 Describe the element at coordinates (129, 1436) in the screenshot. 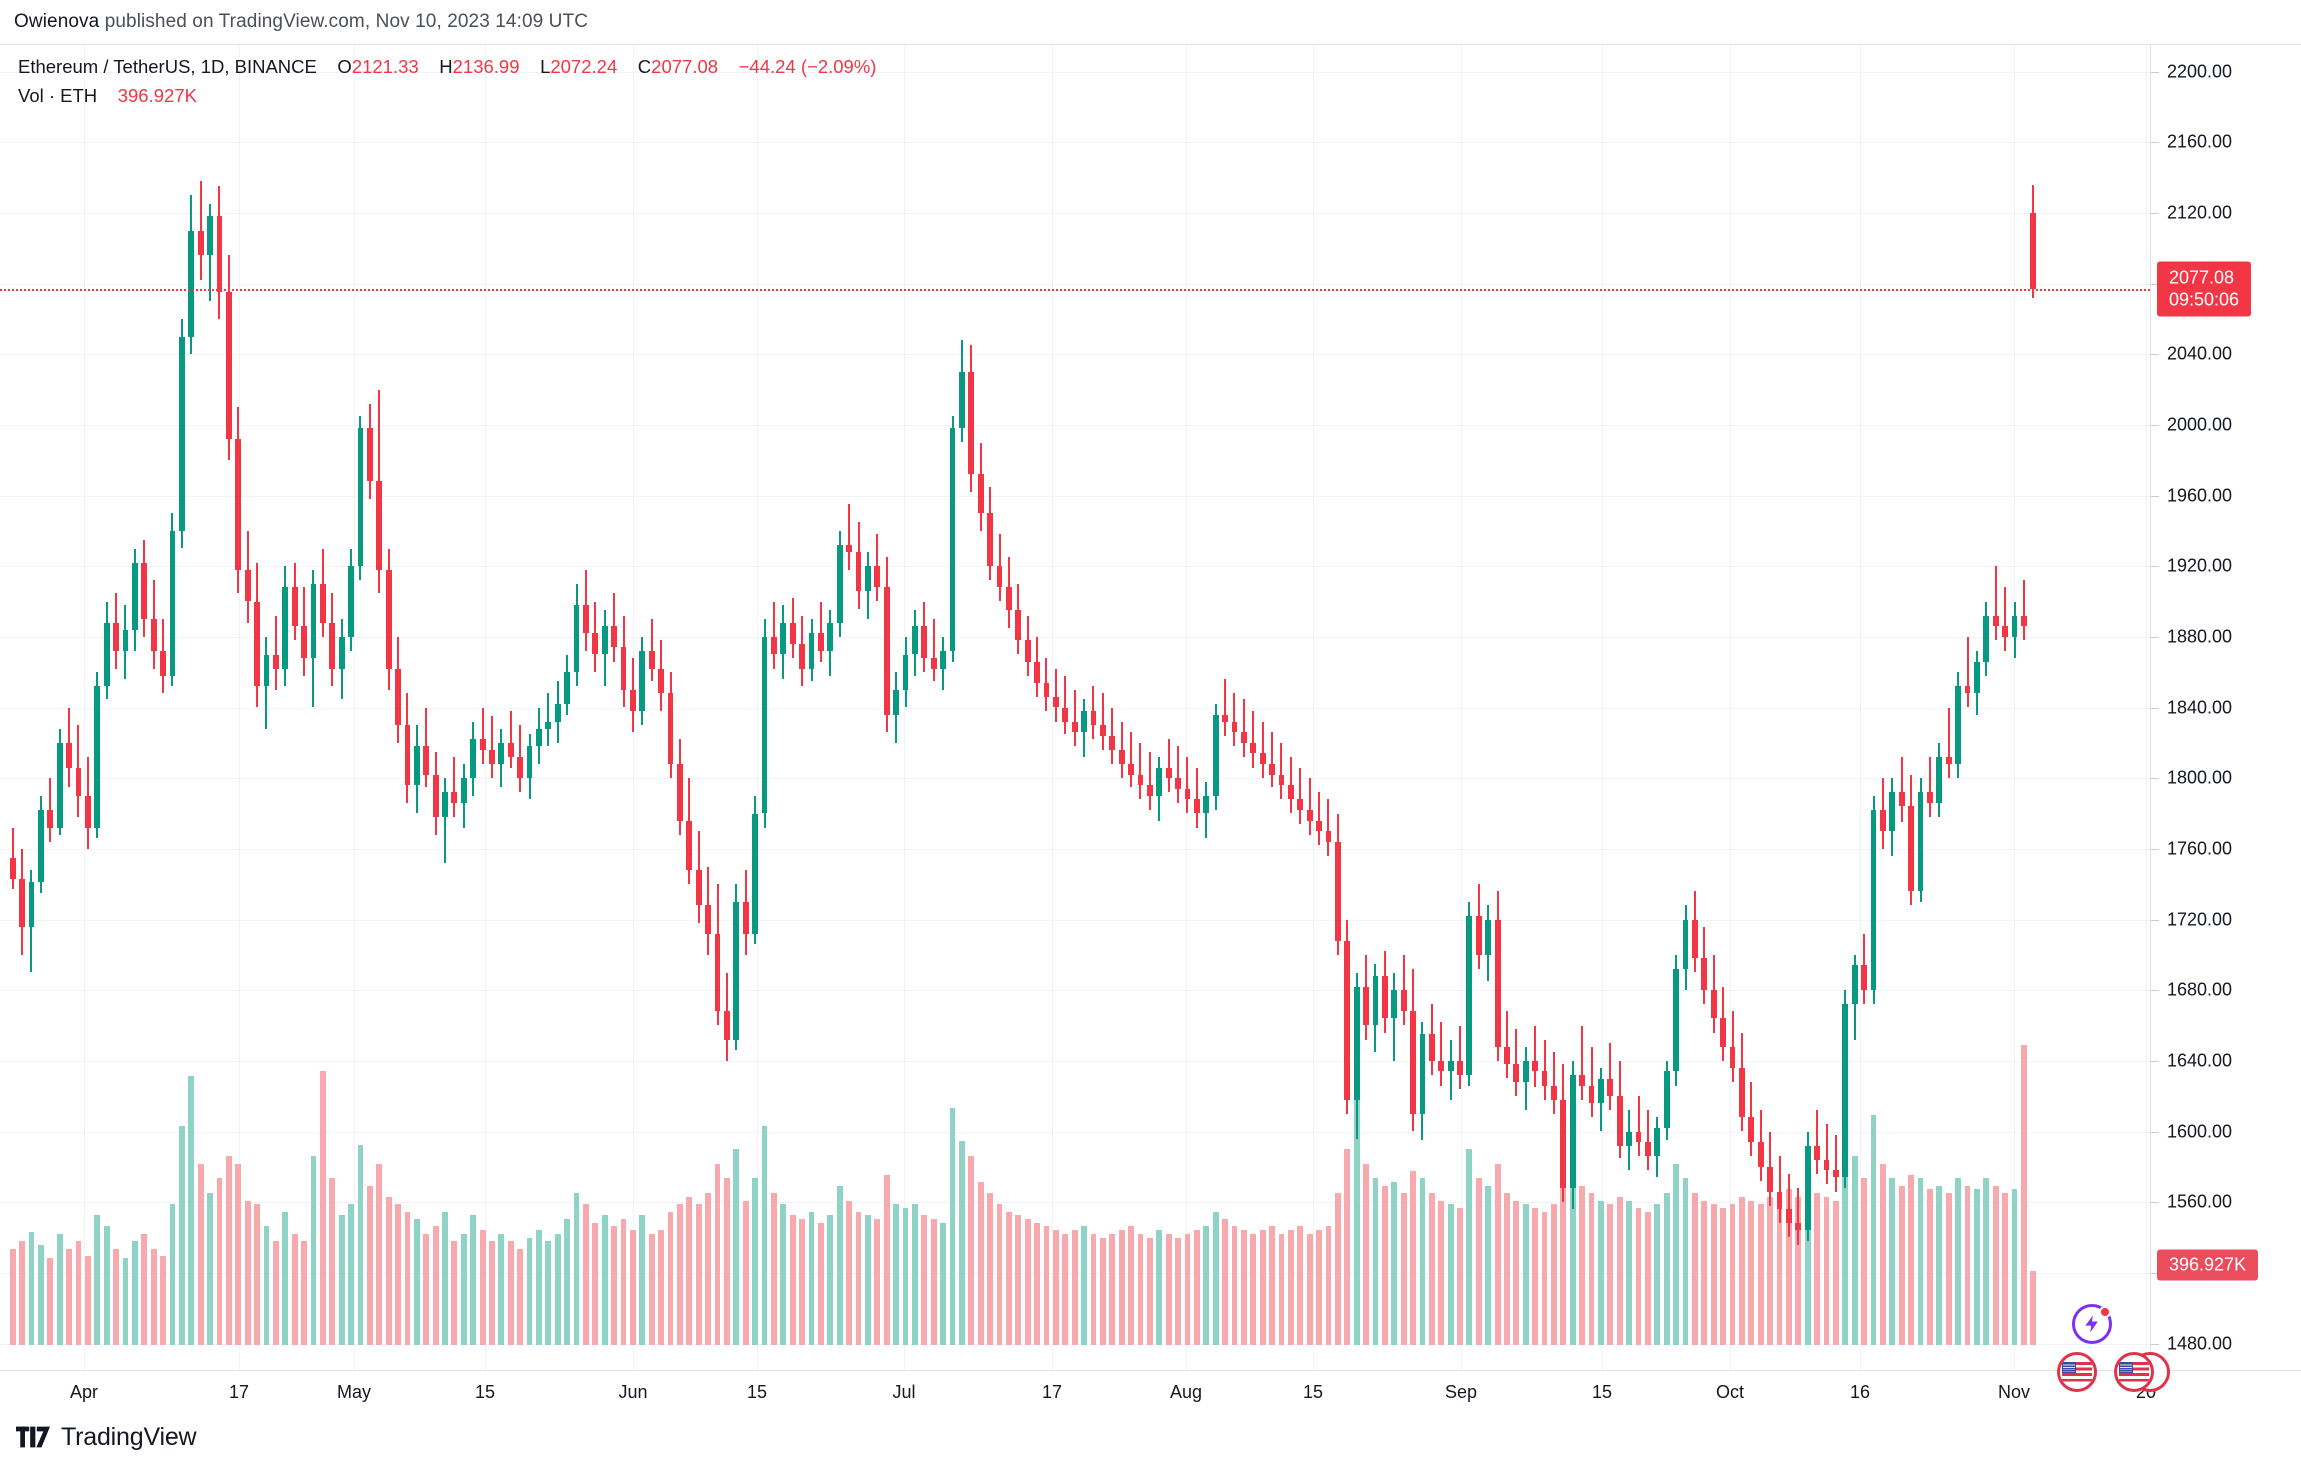

I see `tradingview-brand-label: TradingView` at that location.